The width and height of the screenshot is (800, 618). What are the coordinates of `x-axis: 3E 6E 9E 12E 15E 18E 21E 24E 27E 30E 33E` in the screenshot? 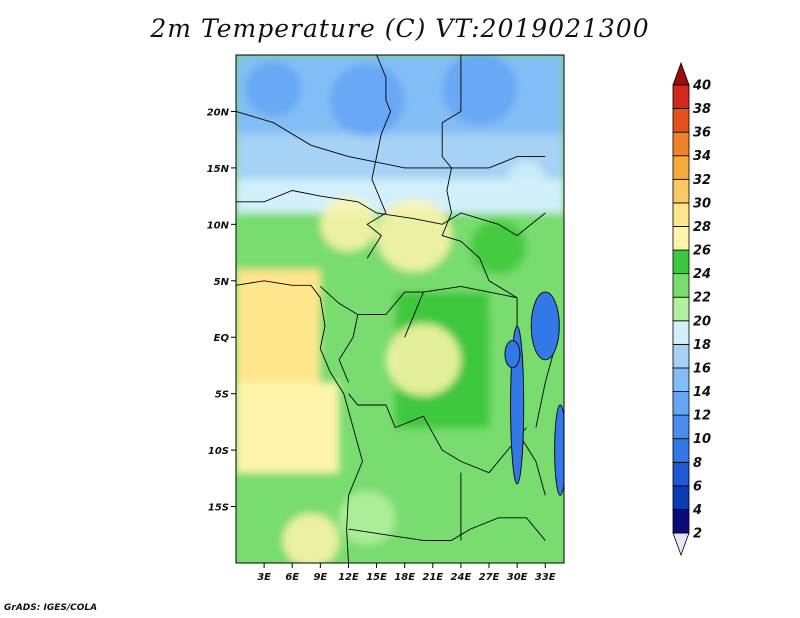 It's located at (406, 573).